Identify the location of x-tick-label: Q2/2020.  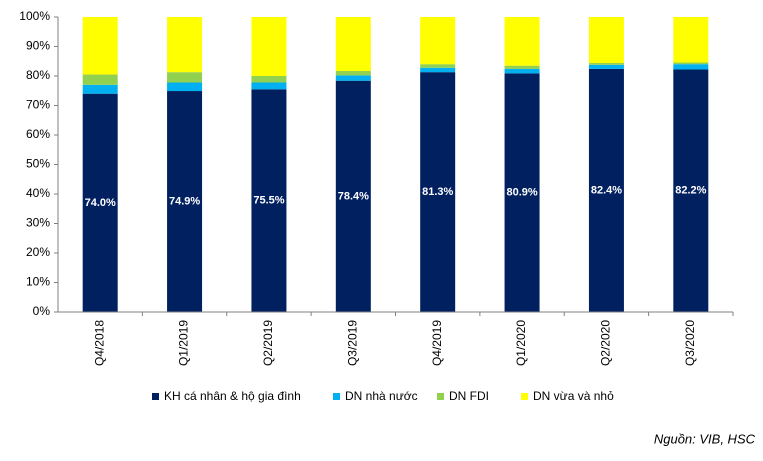
(606, 343).